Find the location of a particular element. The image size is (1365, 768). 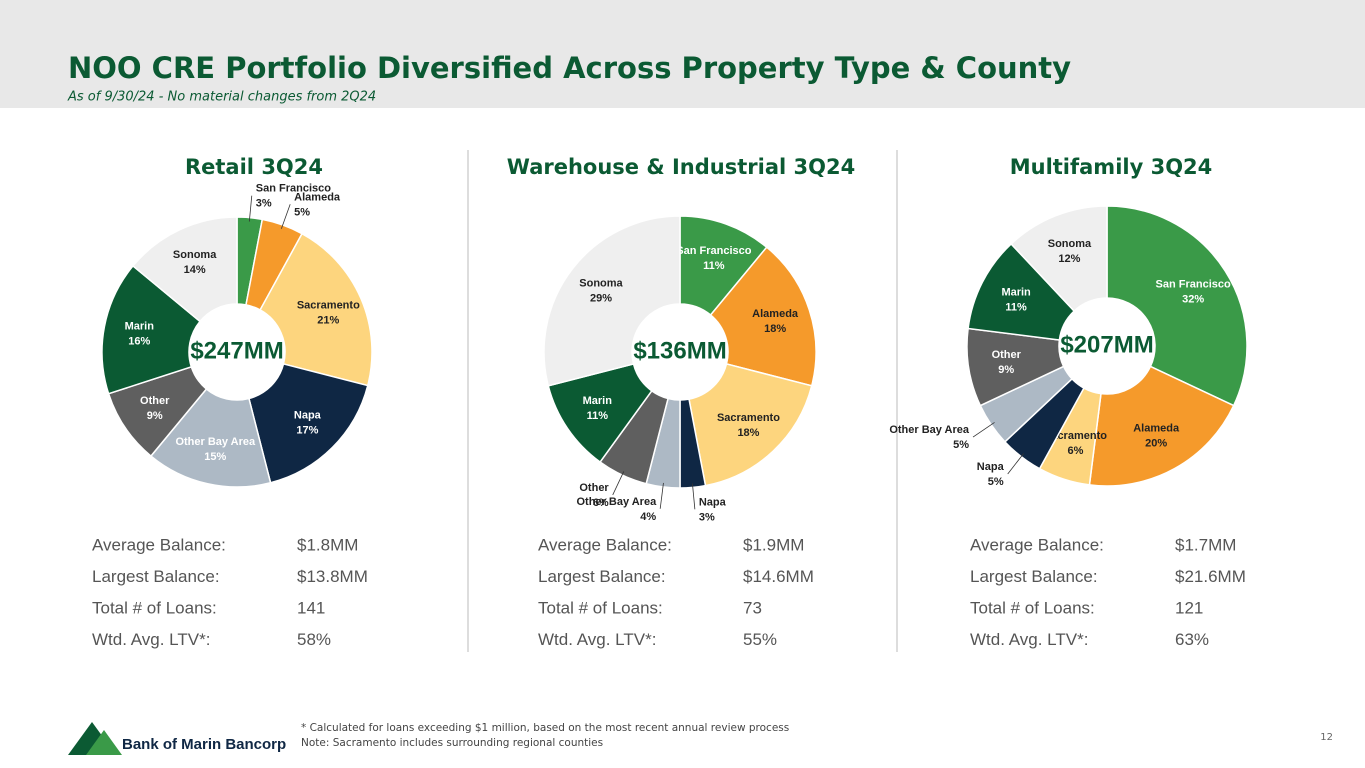

slice-label: Alameda 20% is located at coordinates (1156, 435).